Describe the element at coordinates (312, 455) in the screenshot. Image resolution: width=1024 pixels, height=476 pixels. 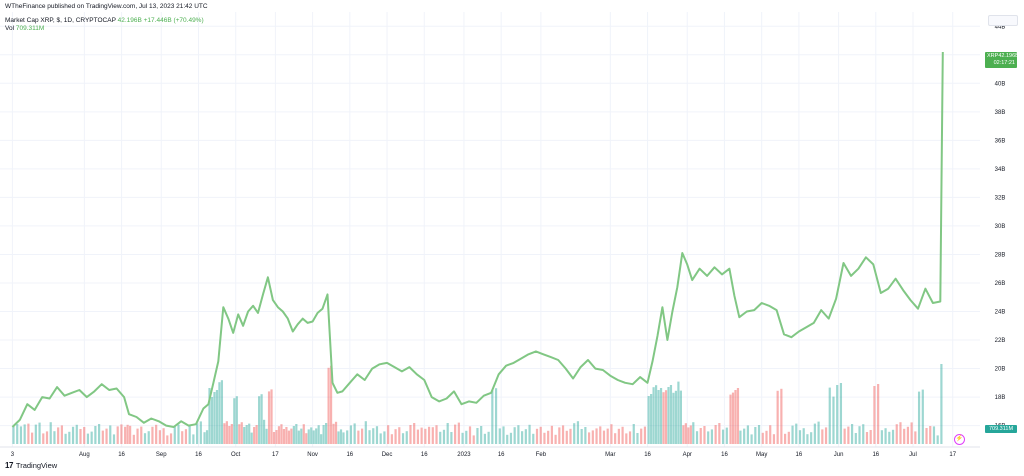
I see `x-tick-label: Nov` at that location.